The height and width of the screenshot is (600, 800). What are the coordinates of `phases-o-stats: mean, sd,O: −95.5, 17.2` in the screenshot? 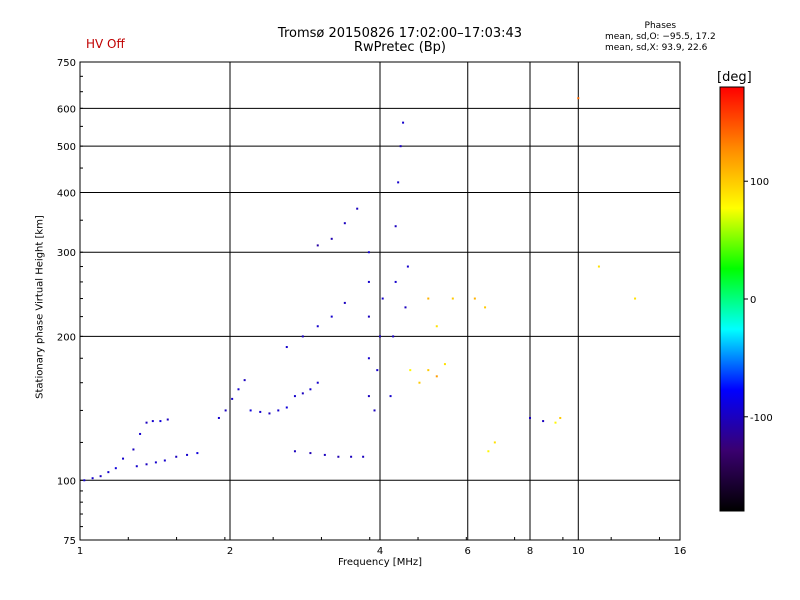 It's located at (660, 37).